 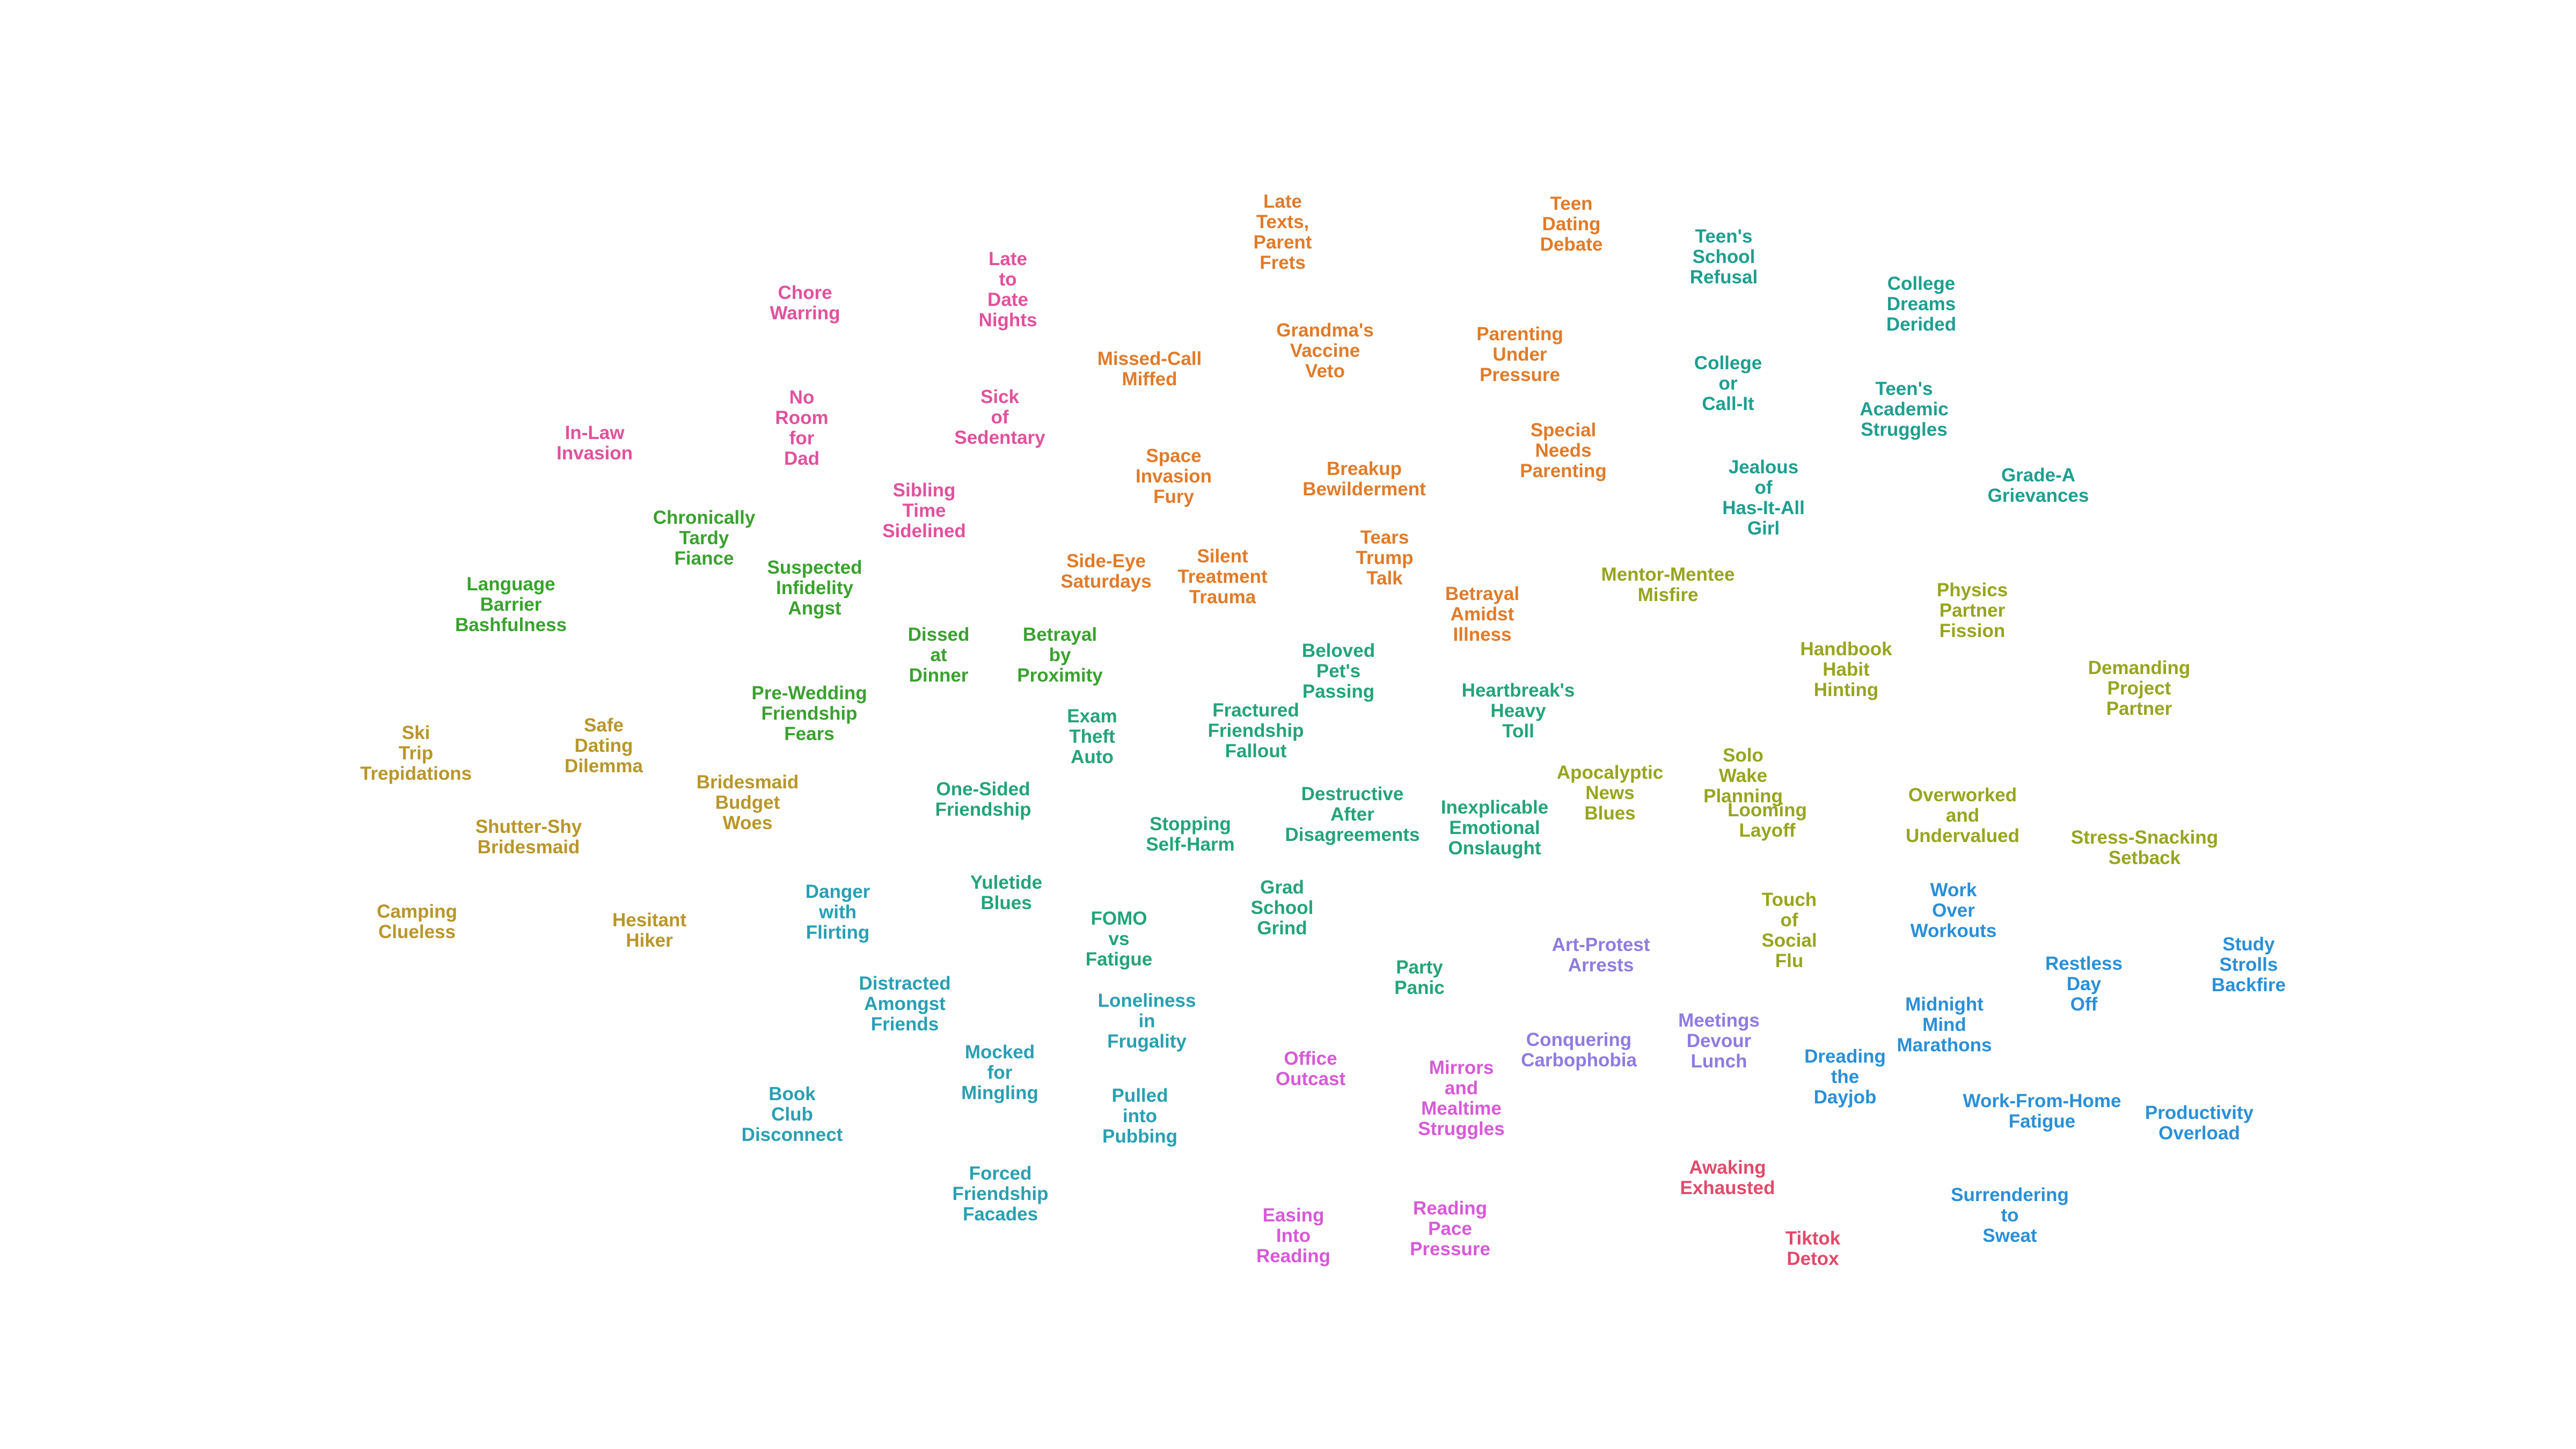 I want to click on topic-label: Physics Partner Fission, so click(x=1972, y=610).